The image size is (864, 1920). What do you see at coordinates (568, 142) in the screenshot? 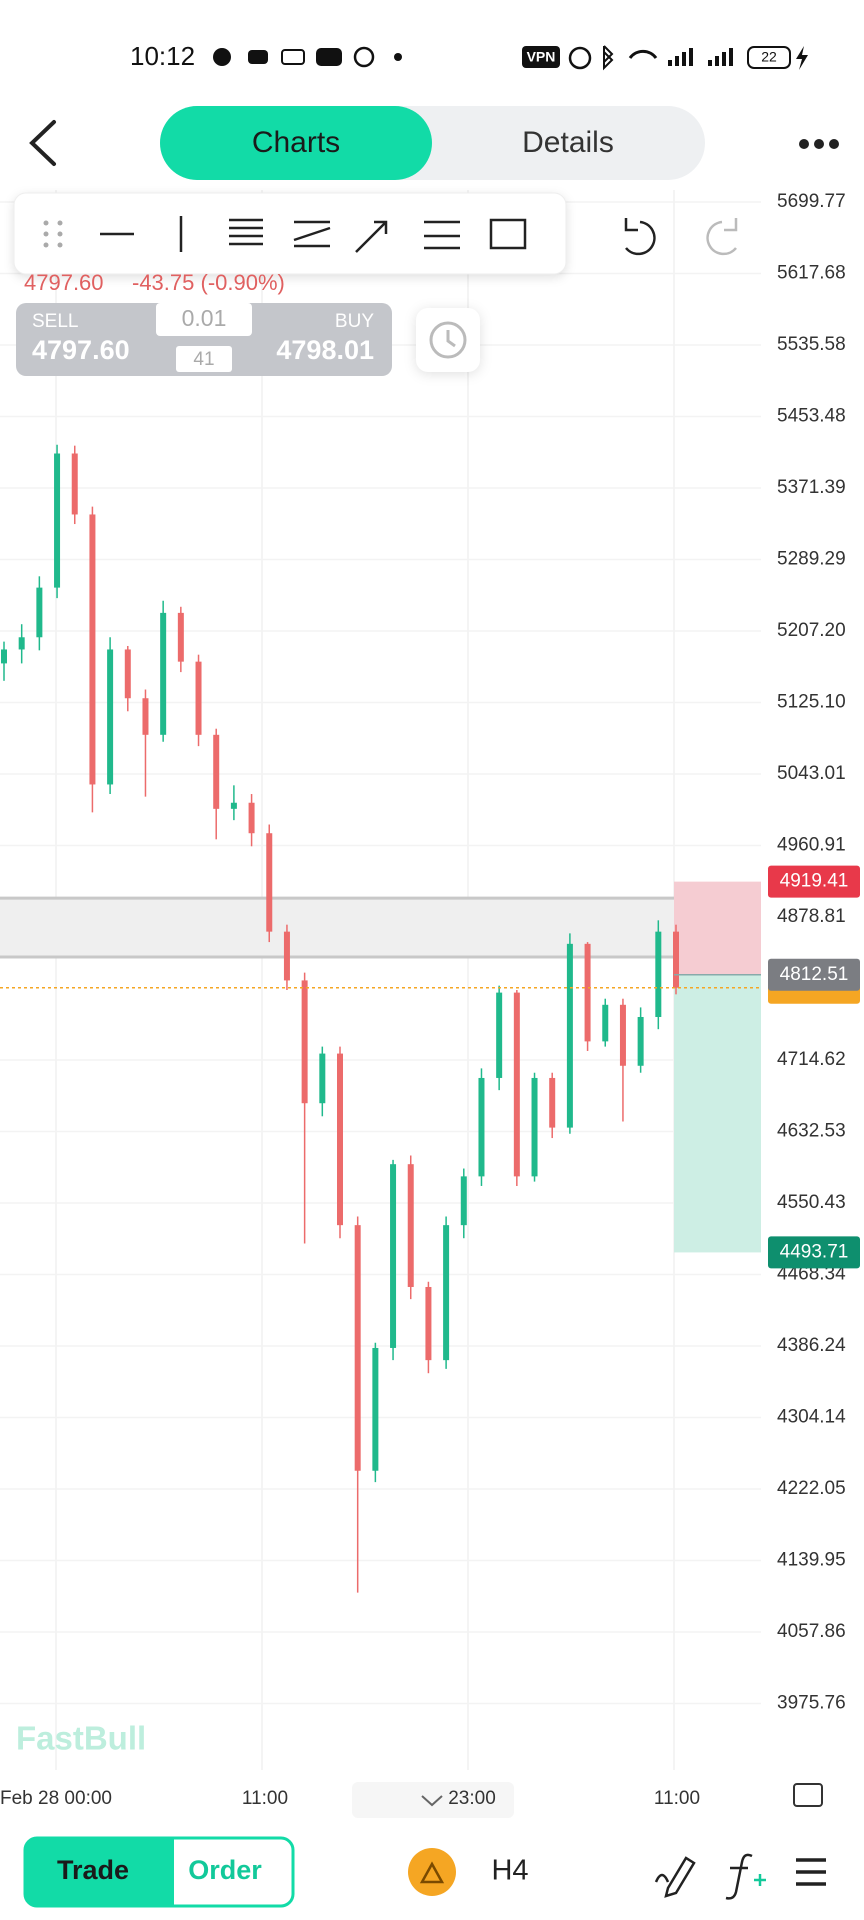
I see `tab-details: Details` at bounding box center [568, 142].